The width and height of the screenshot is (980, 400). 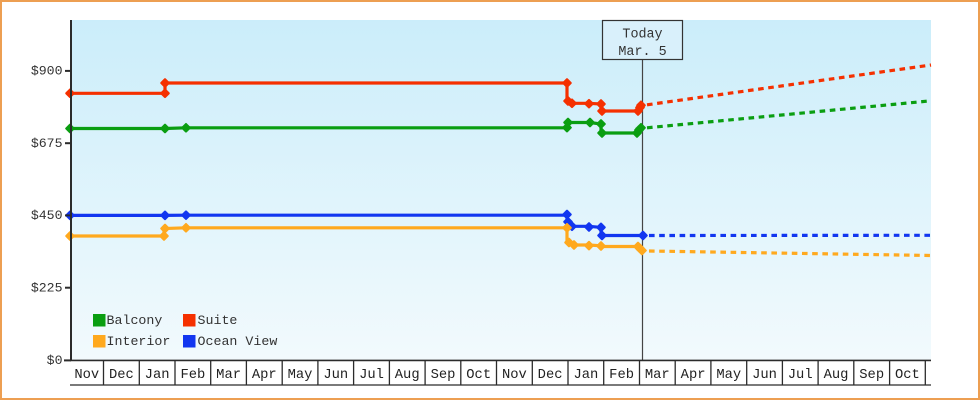 What do you see at coordinates (238, 341) in the screenshot?
I see `svg-text: Ocean View` at bounding box center [238, 341].